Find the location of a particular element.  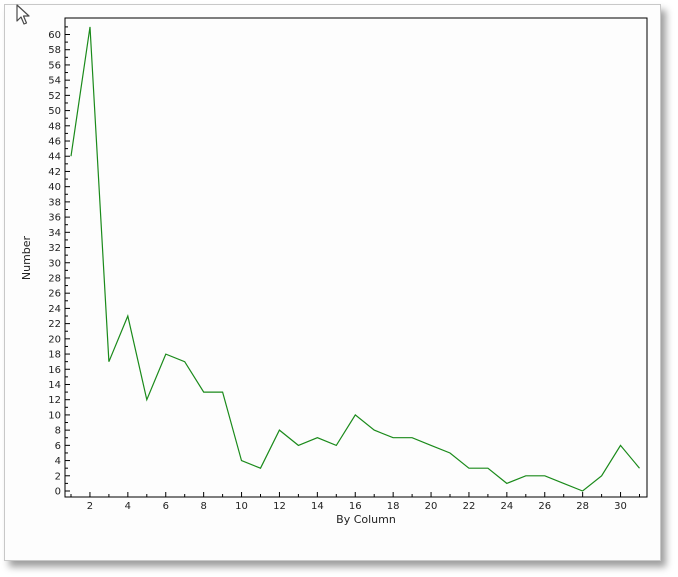

x-axis-label: By Column is located at coordinates (366, 519).